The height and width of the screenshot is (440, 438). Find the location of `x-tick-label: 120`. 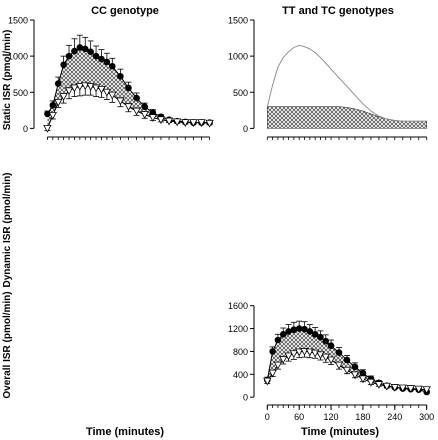

x-tick-label: 120 is located at coordinates (331, 417).